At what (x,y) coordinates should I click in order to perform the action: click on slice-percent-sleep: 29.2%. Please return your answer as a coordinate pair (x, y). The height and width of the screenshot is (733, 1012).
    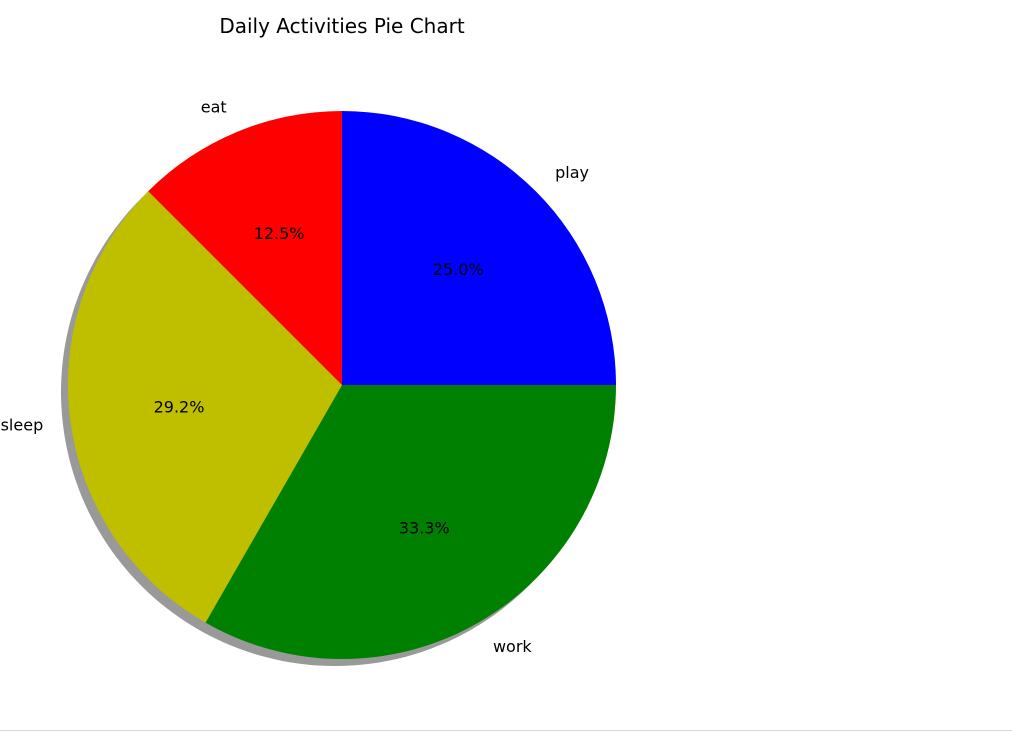
    Looking at the image, I should click on (179, 407).